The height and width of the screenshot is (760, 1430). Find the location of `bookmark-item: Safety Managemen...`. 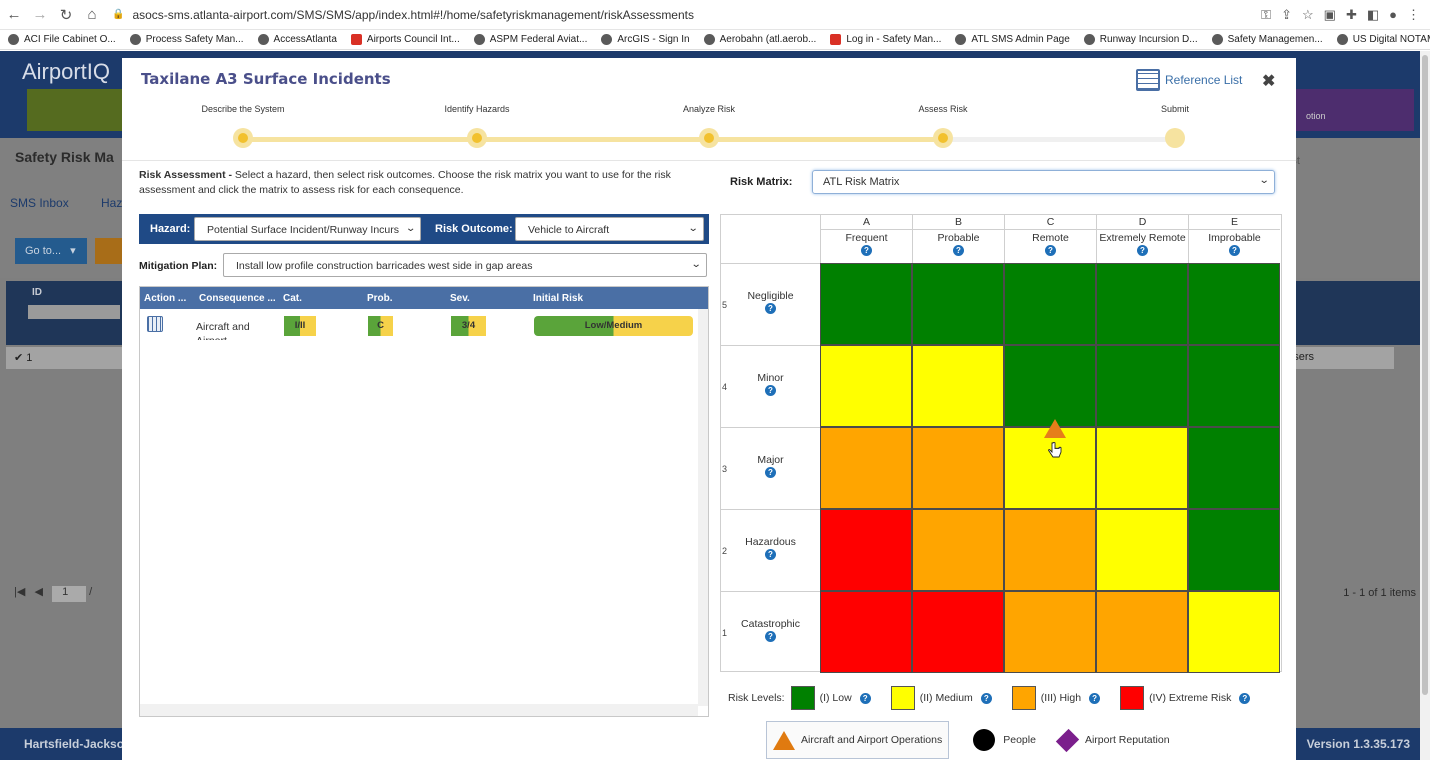

bookmark-item: Safety Managemen... is located at coordinates (1267, 39).